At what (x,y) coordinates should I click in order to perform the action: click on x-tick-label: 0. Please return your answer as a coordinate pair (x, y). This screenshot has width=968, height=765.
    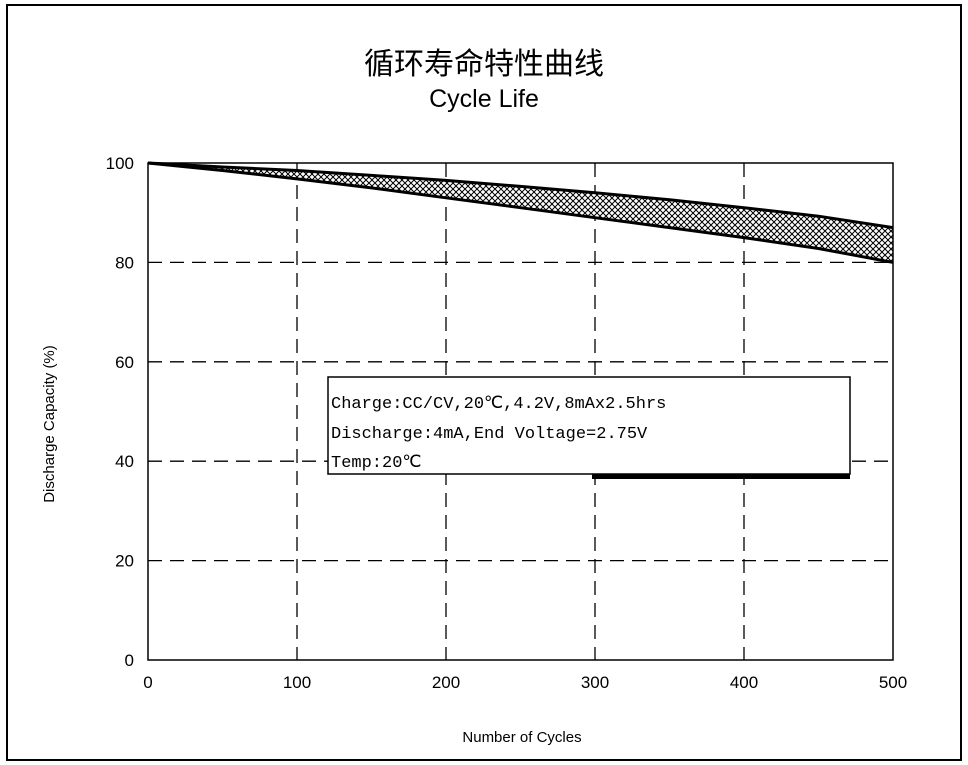
    Looking at the image, I should click on (147, 682).